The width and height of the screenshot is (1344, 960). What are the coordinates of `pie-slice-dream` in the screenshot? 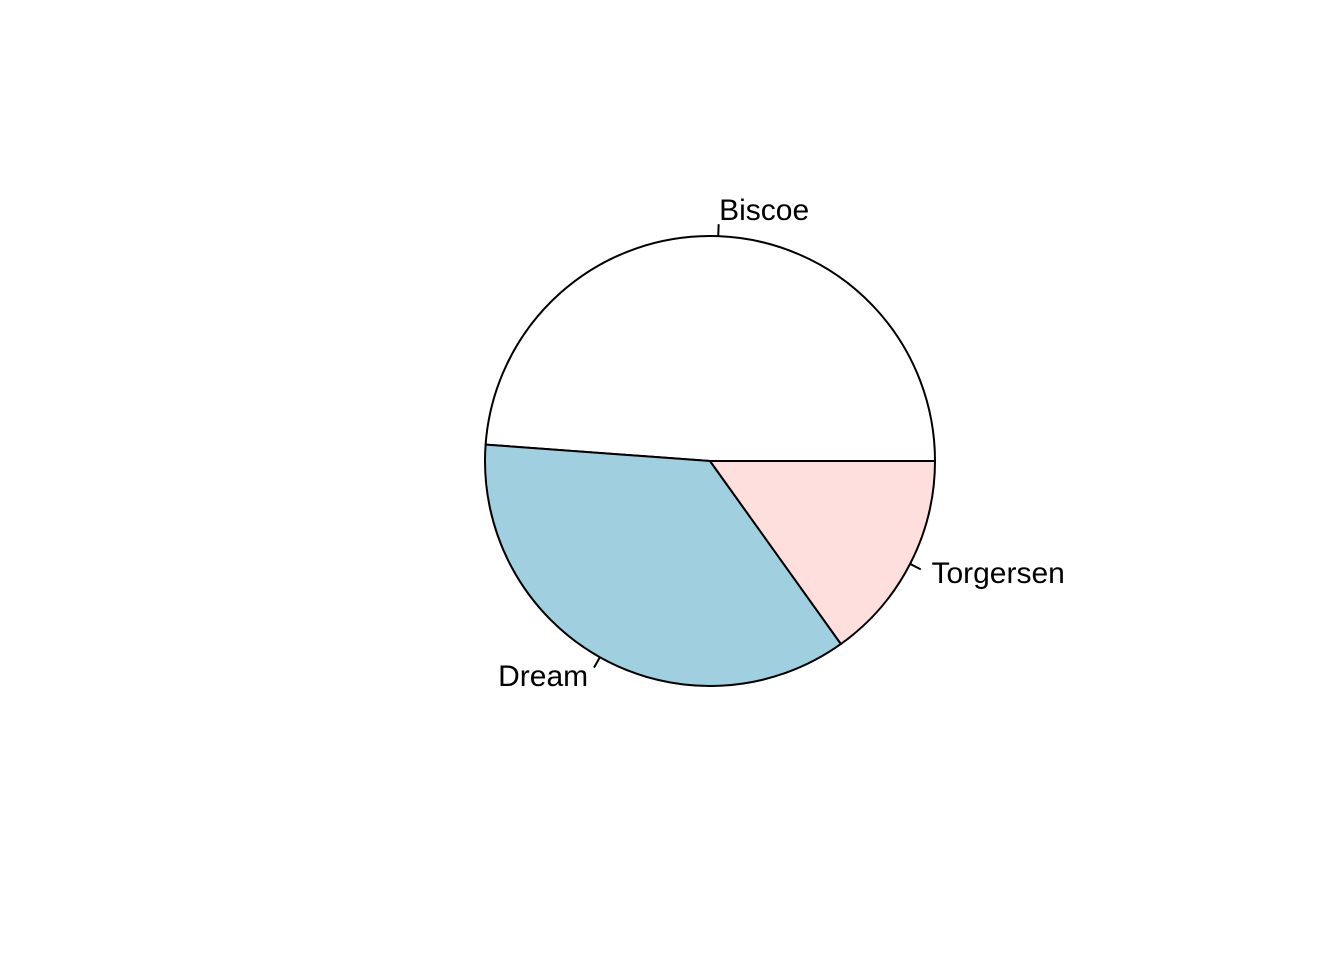 It's located at (663, 565).